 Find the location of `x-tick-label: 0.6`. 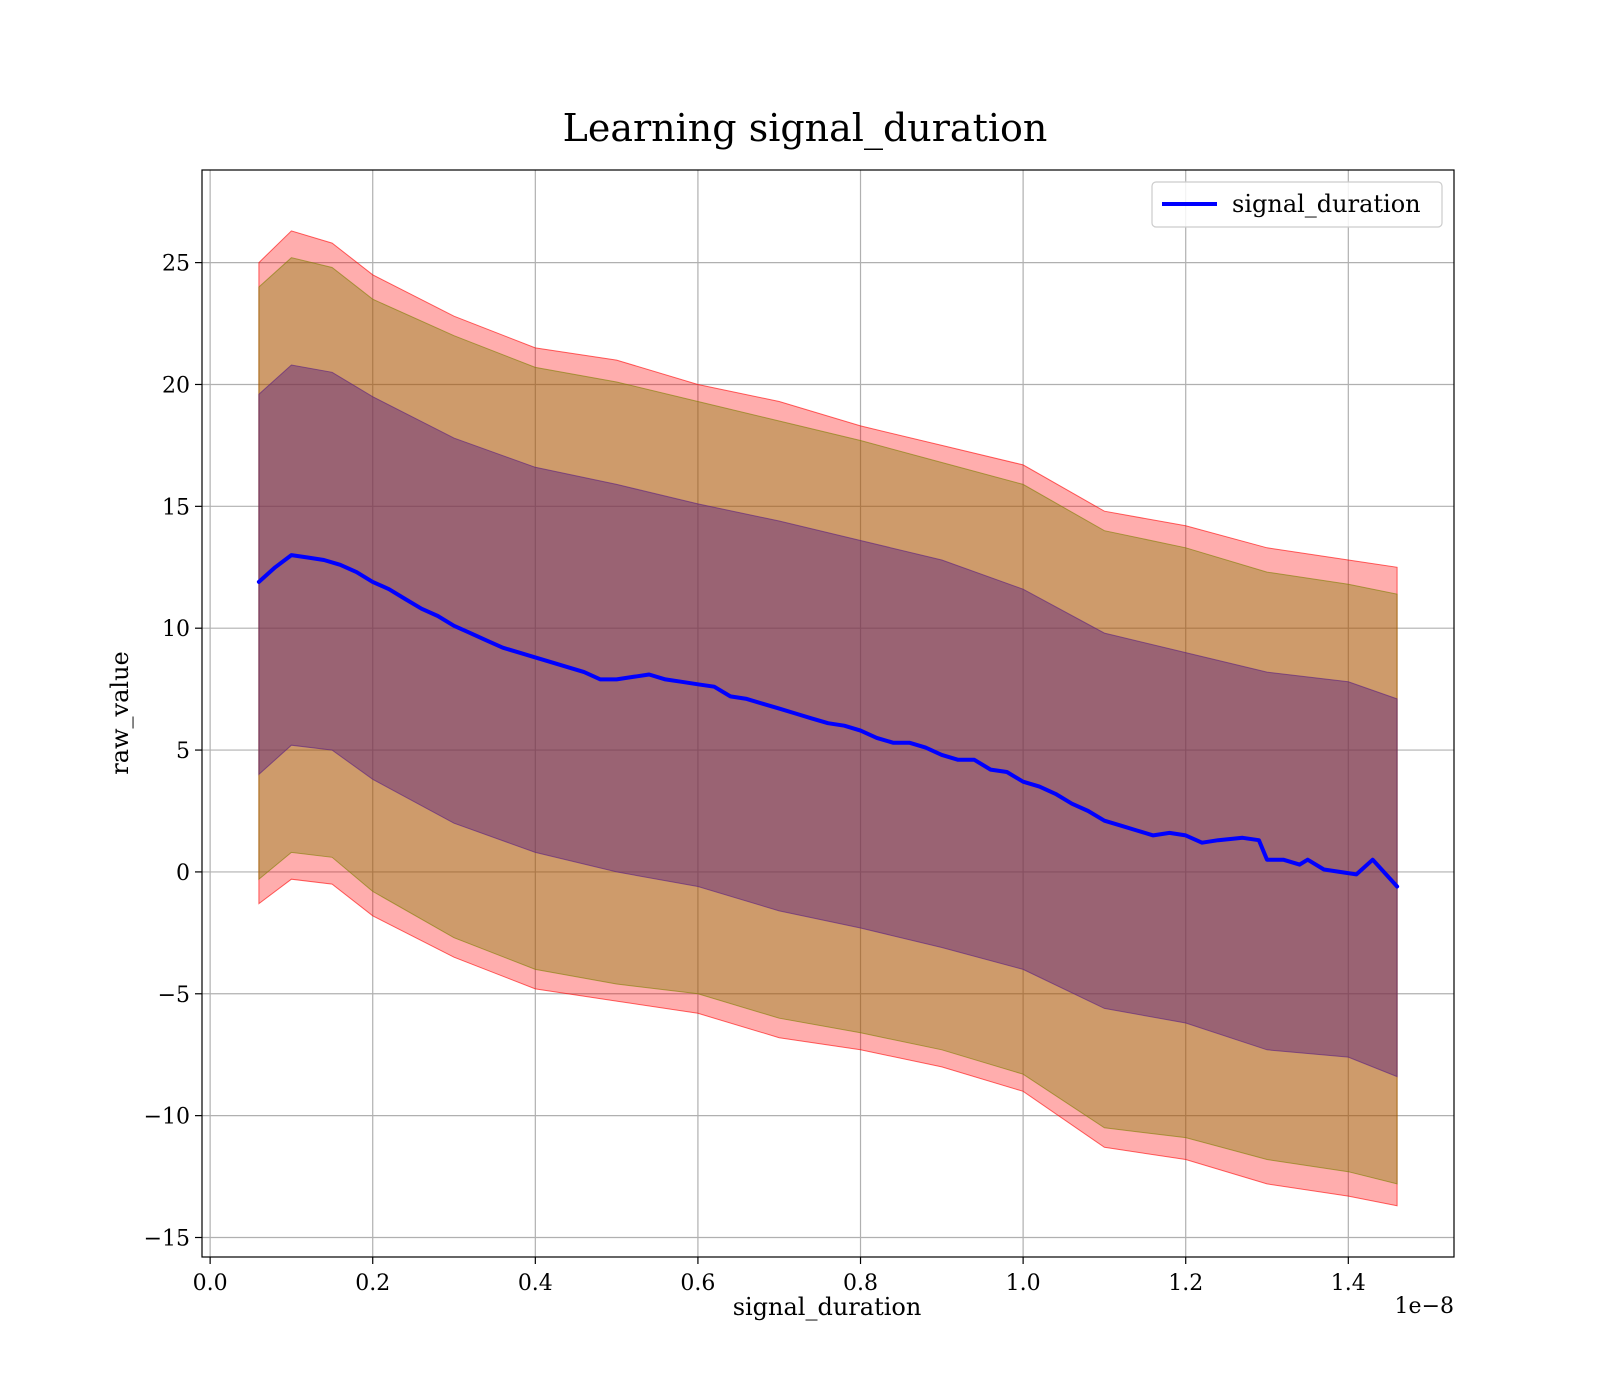

x-tick-label: 0.6 is located at coordinates (697, 1283).